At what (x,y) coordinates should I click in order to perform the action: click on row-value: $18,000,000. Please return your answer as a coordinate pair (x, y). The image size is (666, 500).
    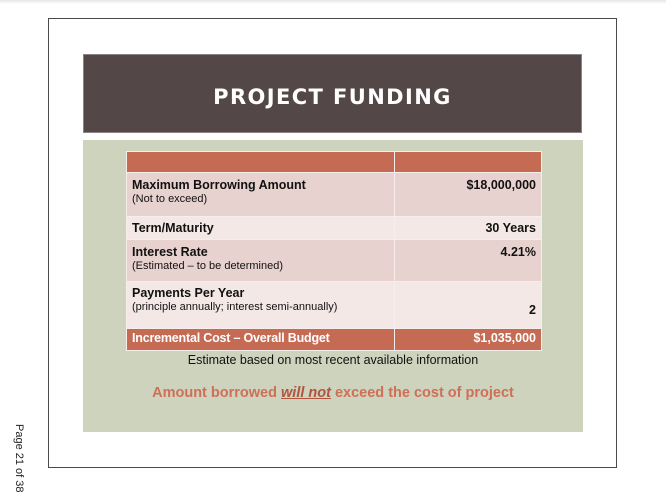
    Looking at the image, I should click on (468, 194).